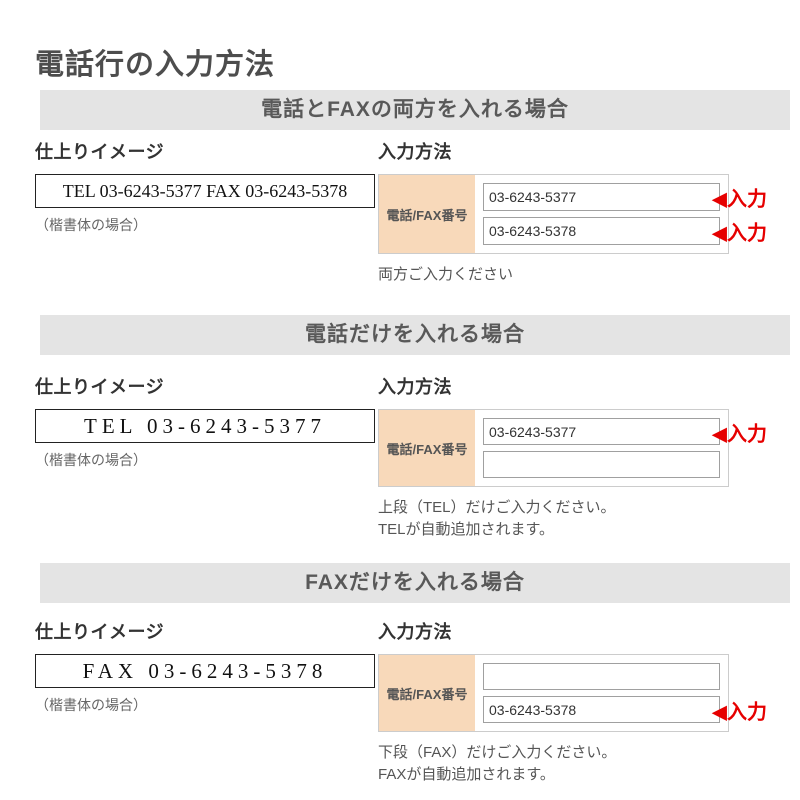  What do you see at coordinates (621, 214) in the screenshot?
I see `input-fields: ◀入力 ◀入力` at bounding box center [621, 214].